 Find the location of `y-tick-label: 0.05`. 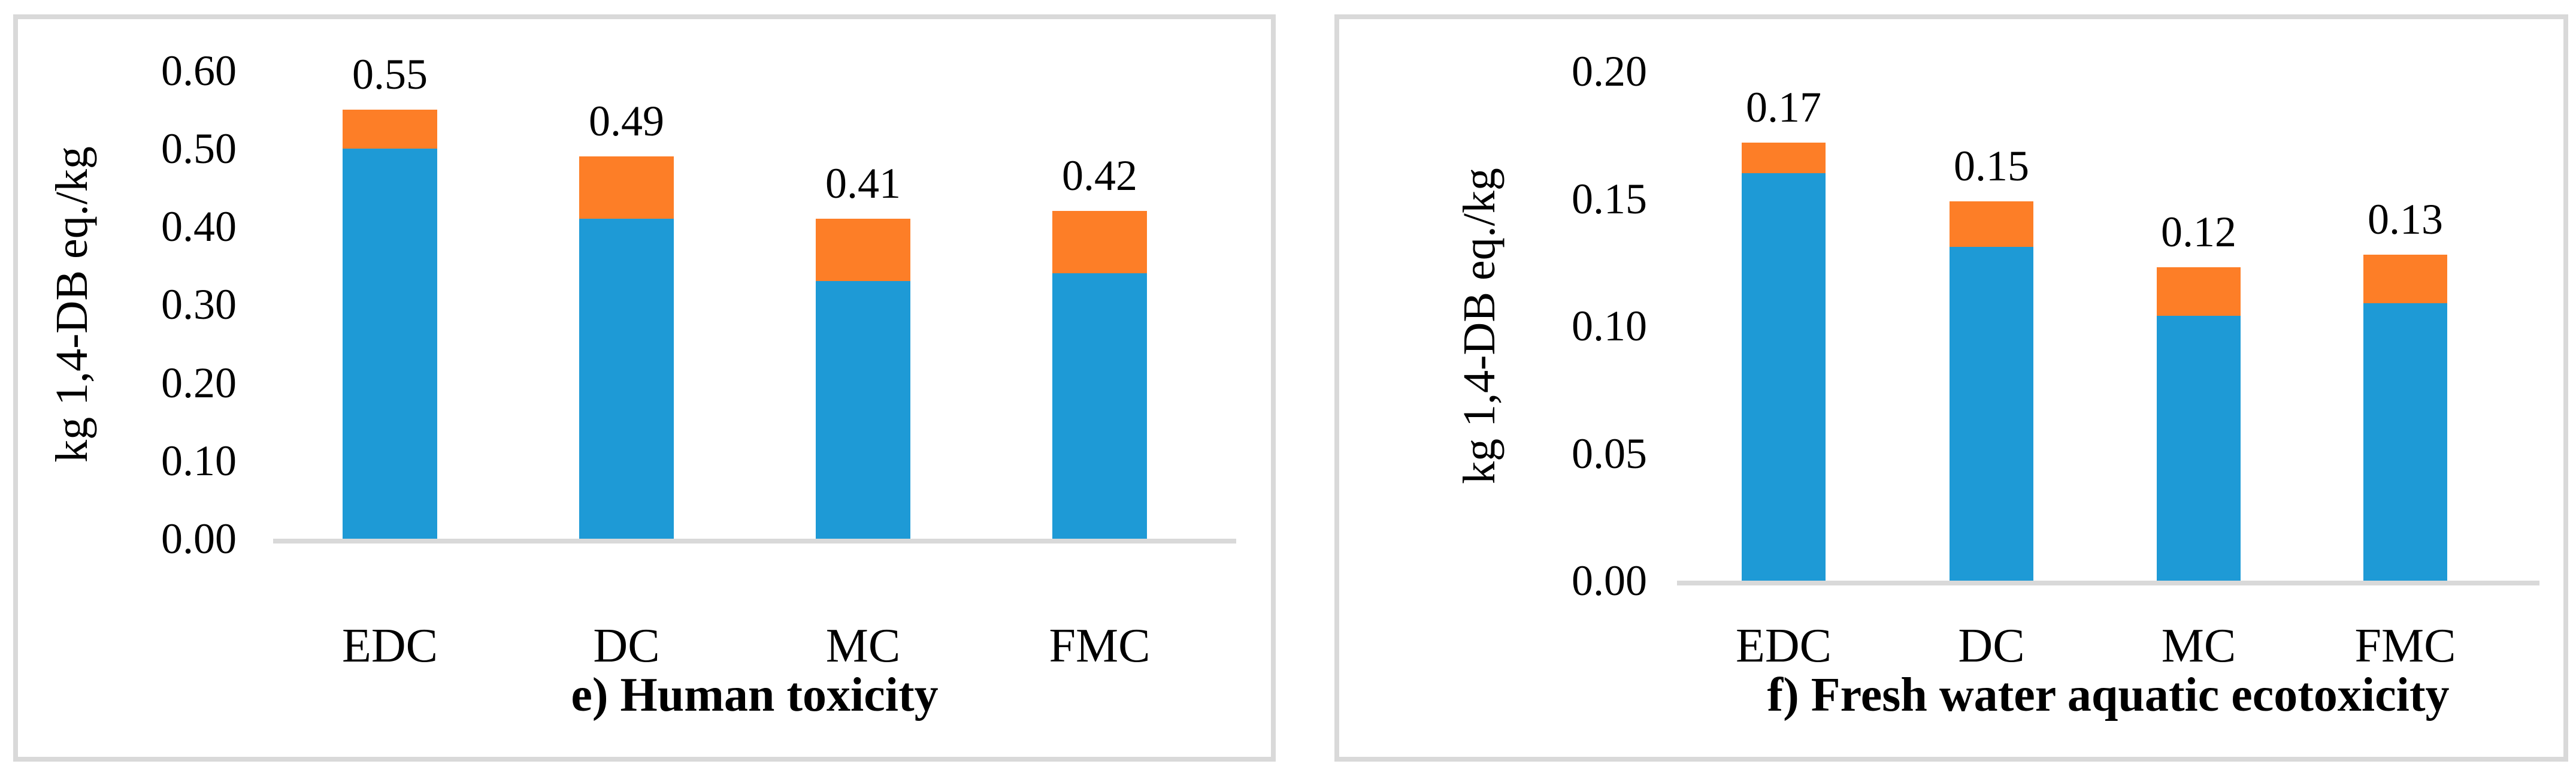

y-tick-label: 0.05 is located at coordinates (1609, 454).